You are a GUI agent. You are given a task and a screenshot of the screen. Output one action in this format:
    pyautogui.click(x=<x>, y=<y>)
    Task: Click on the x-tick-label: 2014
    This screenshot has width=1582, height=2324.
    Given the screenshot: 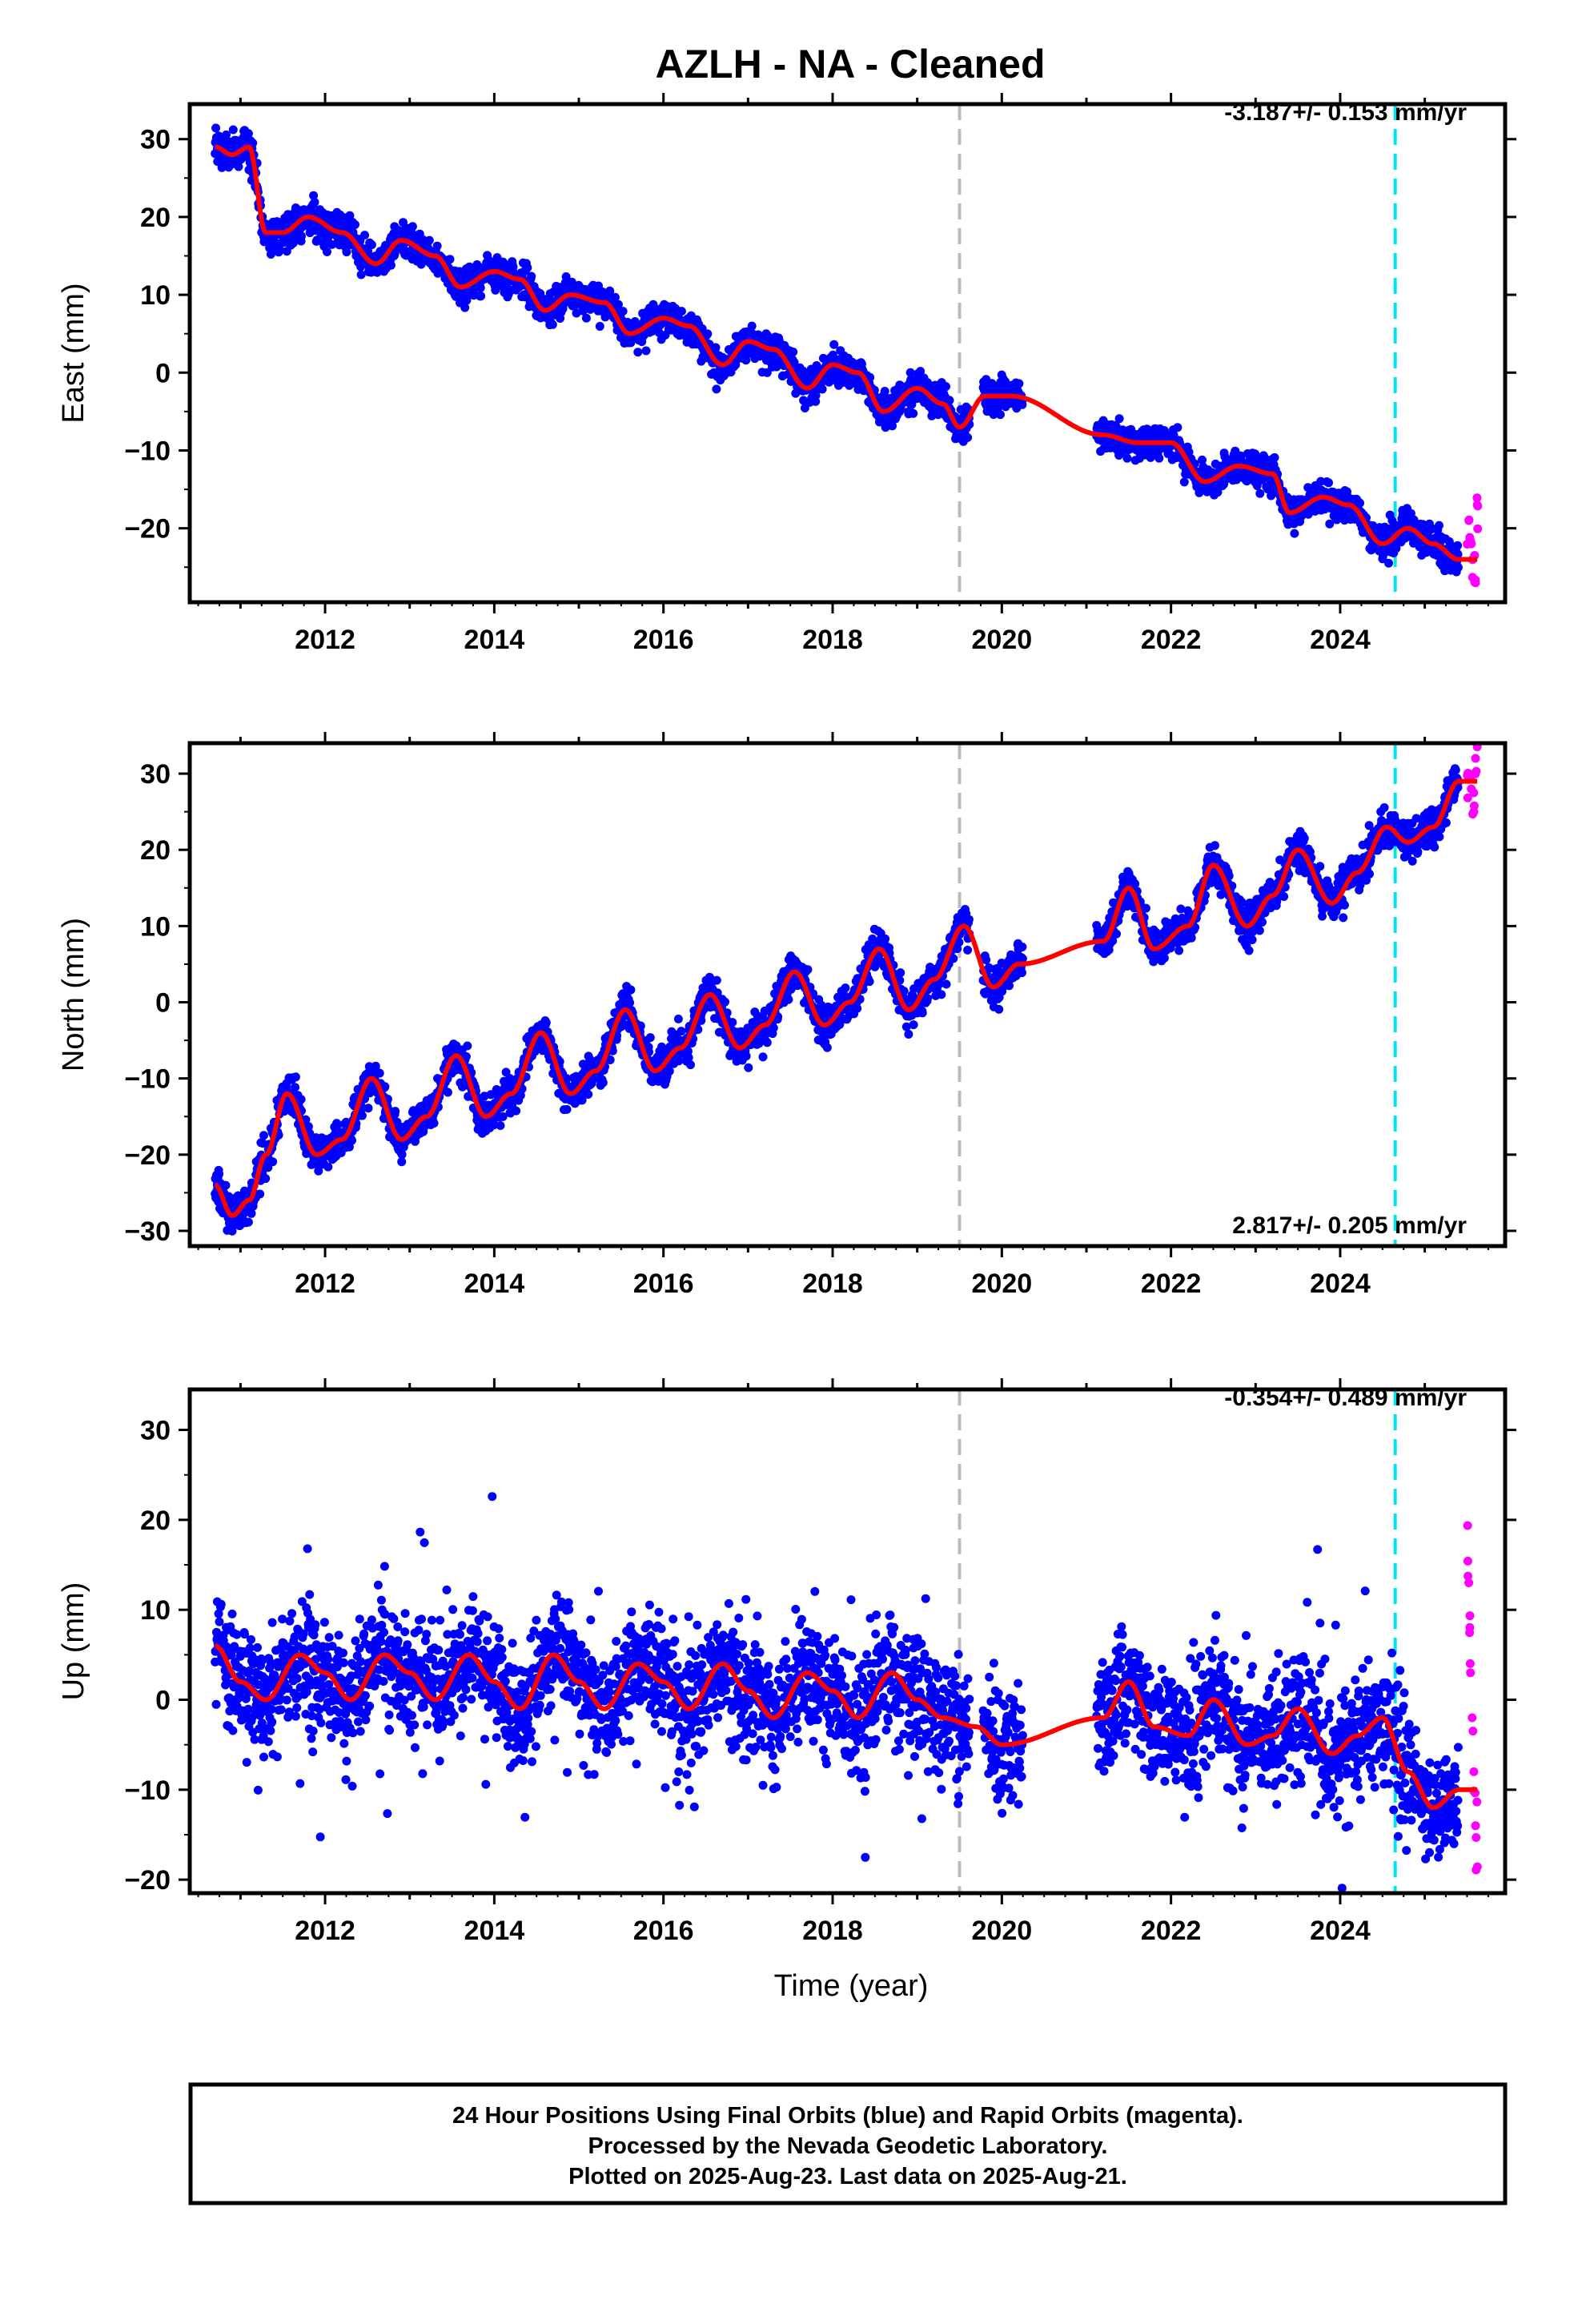 What is the action you would take?
    pyautogui.click(x=495, y=640)
    